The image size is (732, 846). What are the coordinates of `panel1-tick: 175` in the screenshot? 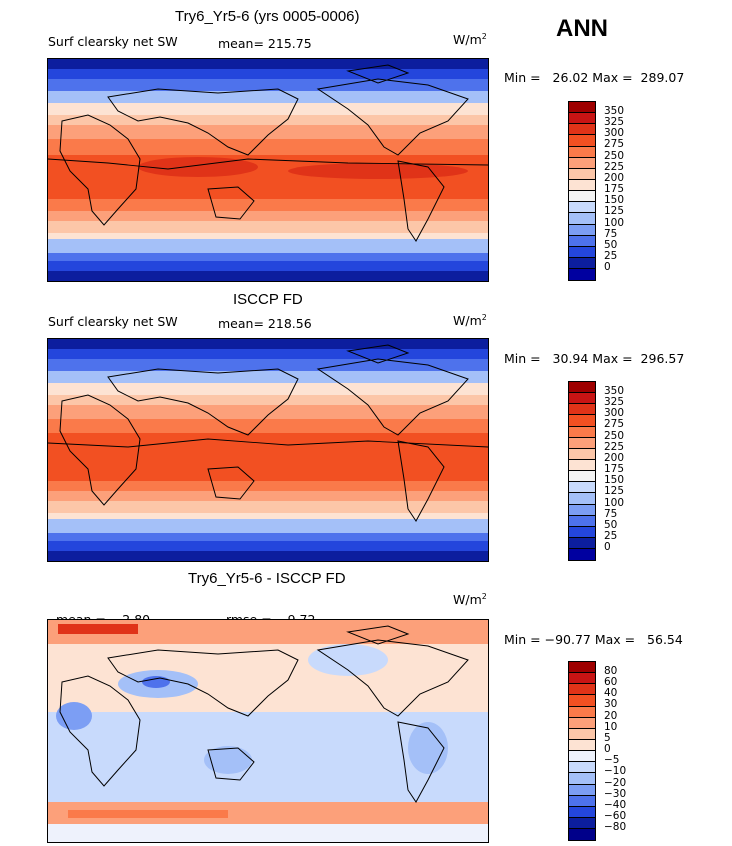 It's located at (614, 189).